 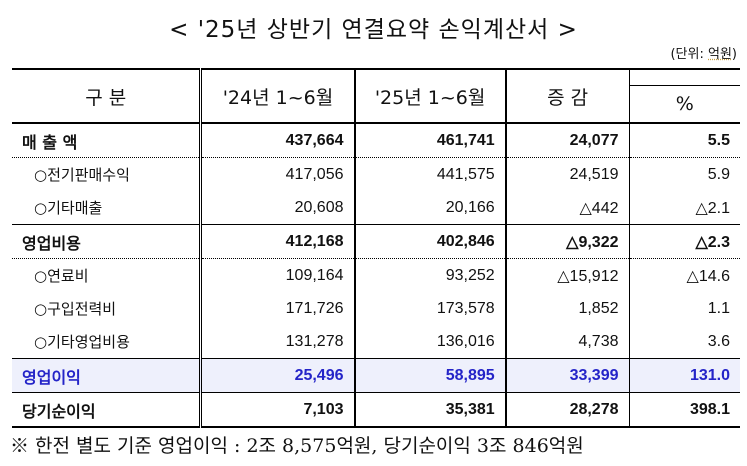 I want to click on row-label: 영업이익, so click(x=107, y=375).